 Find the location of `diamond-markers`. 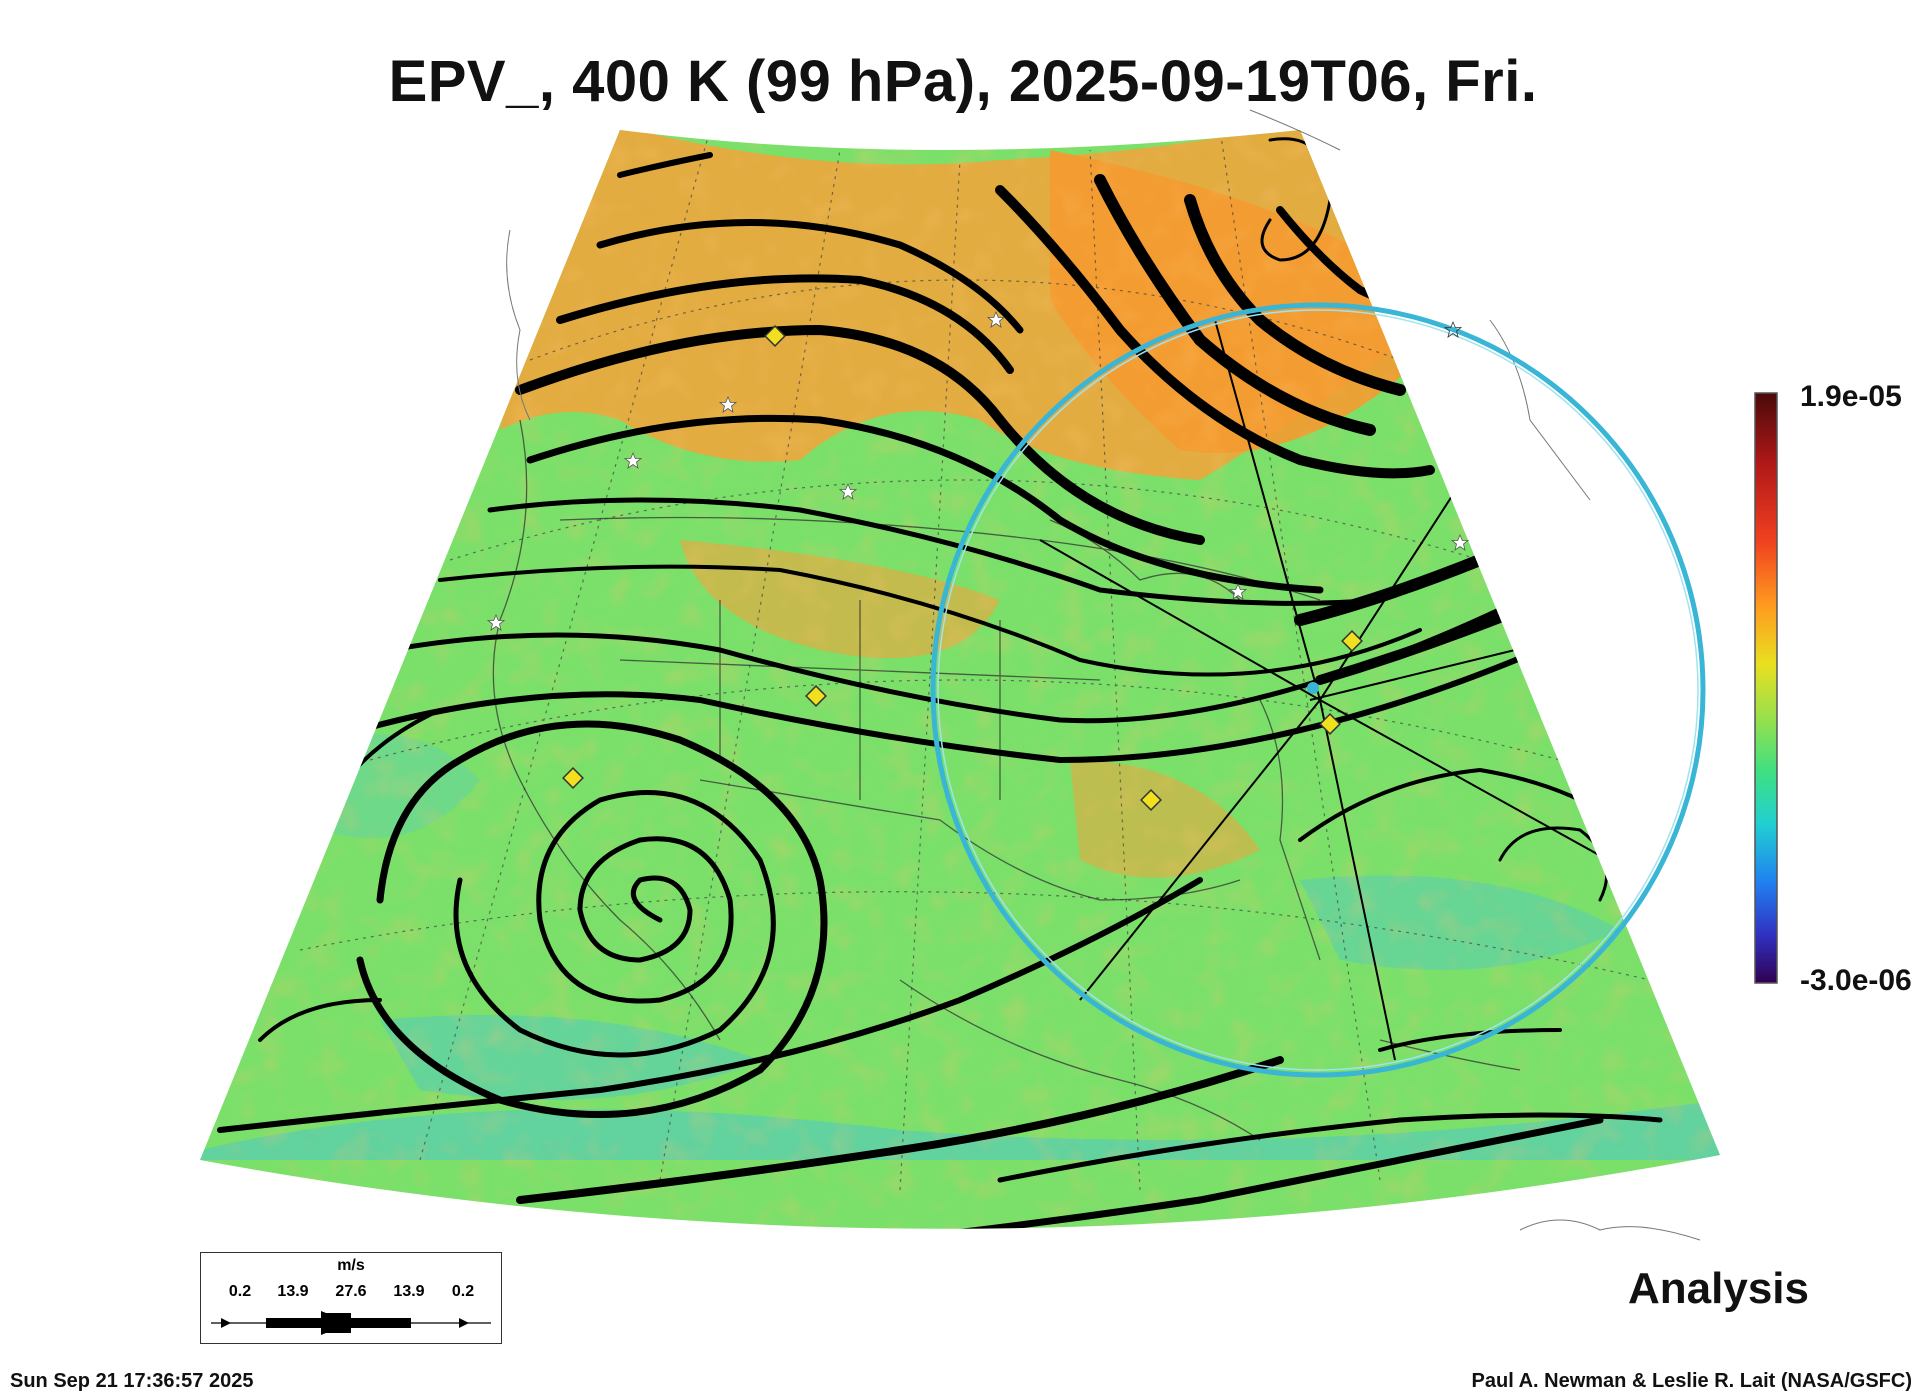

diamond-markers is located at coordinates (962, 568).